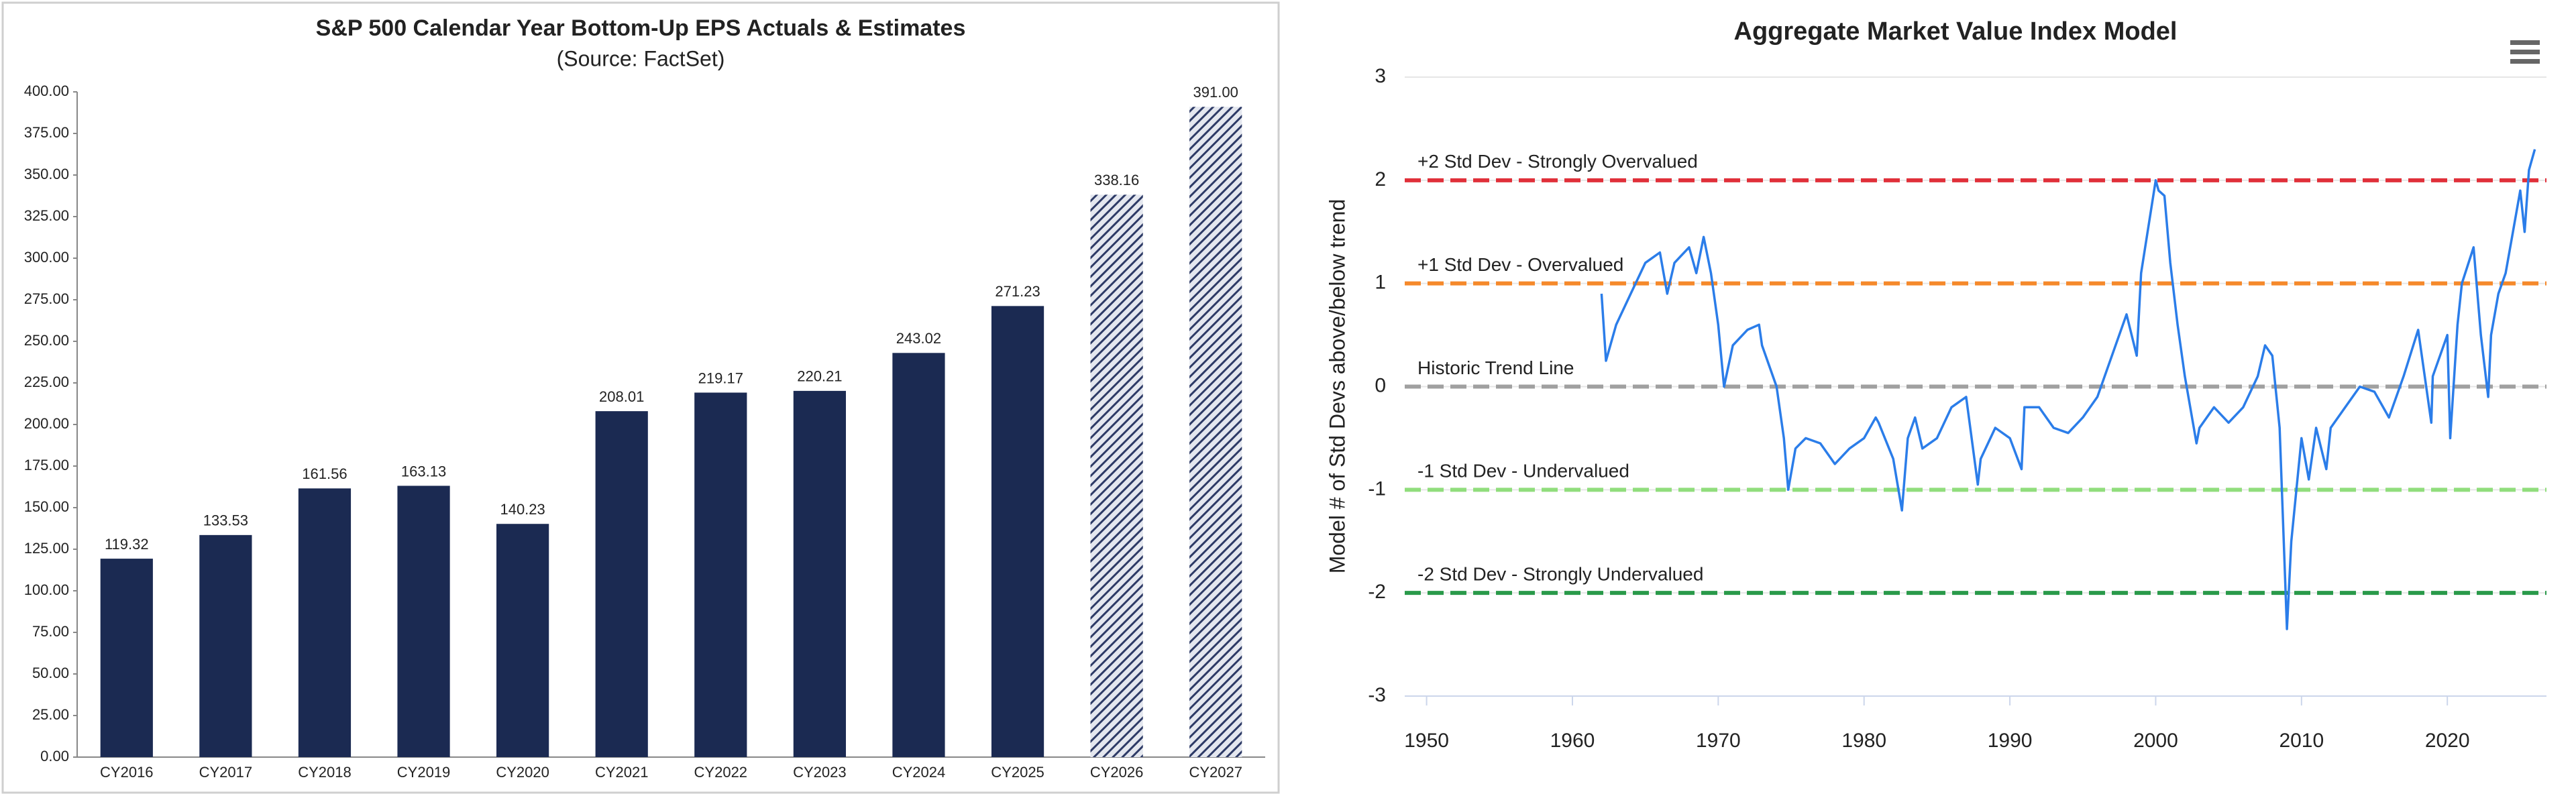 The image size is (2576, 796). I want to click on y-tick-label: 0.00, so click(54, 756).